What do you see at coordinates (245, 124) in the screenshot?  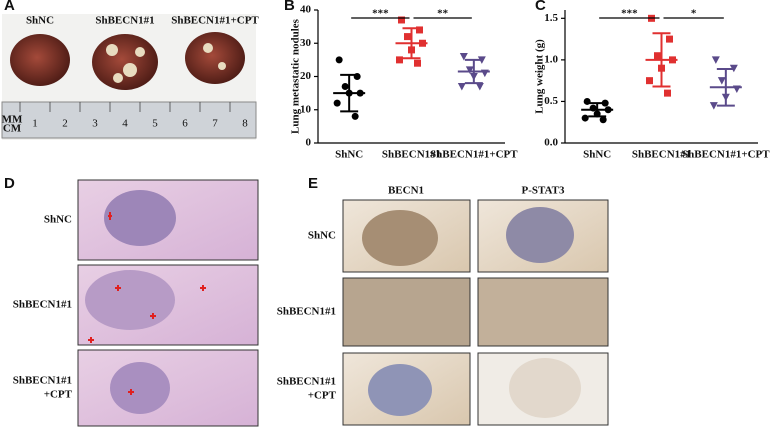 I see `ruler-number: 8` at bounding box center [245, 124].